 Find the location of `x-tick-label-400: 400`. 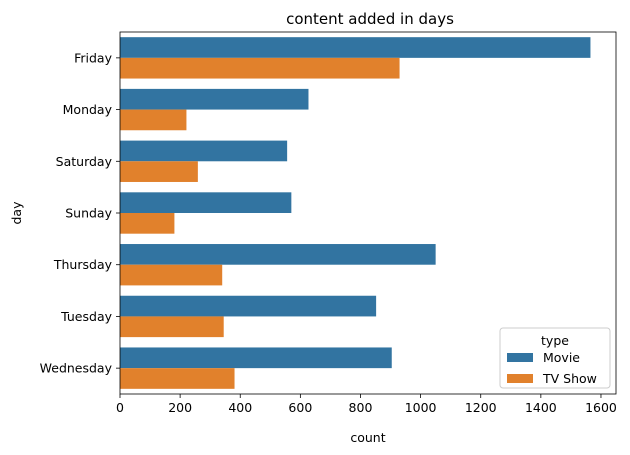

x-tick-label-400: 400 is located at coordinates (240, 407).